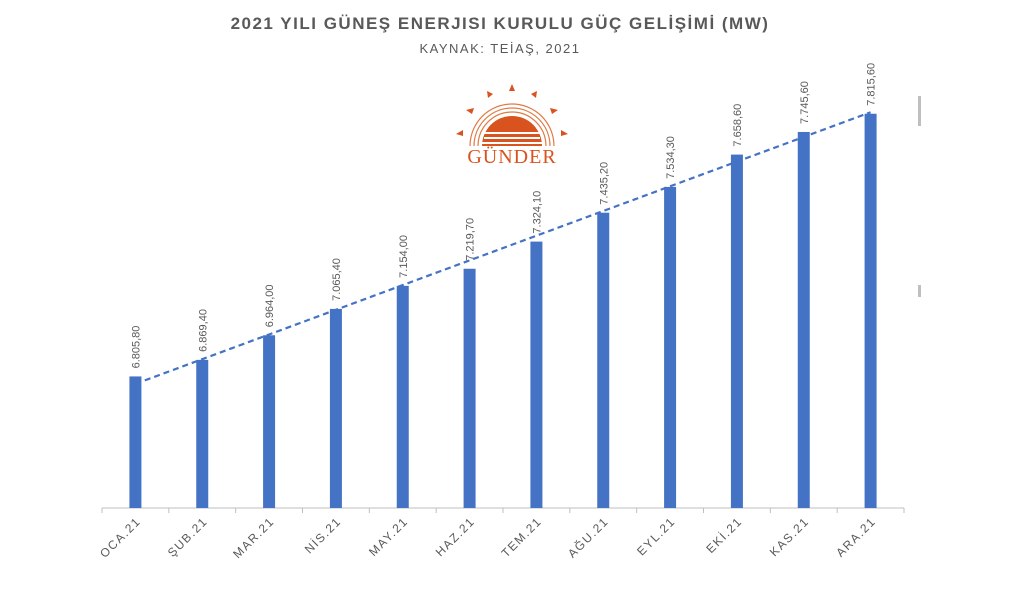  I want to click on x-tick-label: EYL.21, so click(656, 536).